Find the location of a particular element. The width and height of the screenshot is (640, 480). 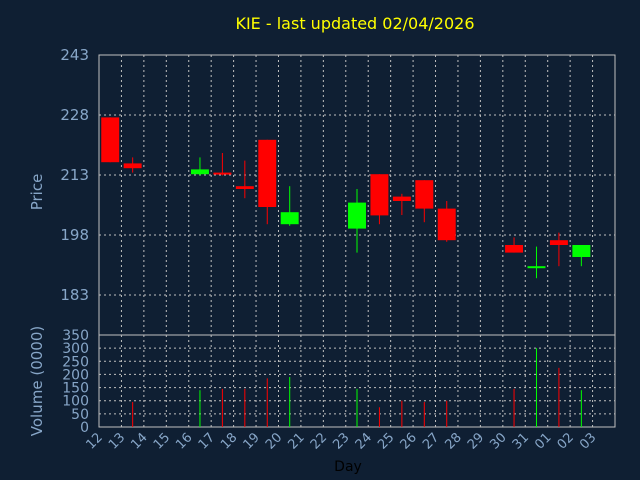

price-tick-label: 243 is located at coordinates (74, 55).